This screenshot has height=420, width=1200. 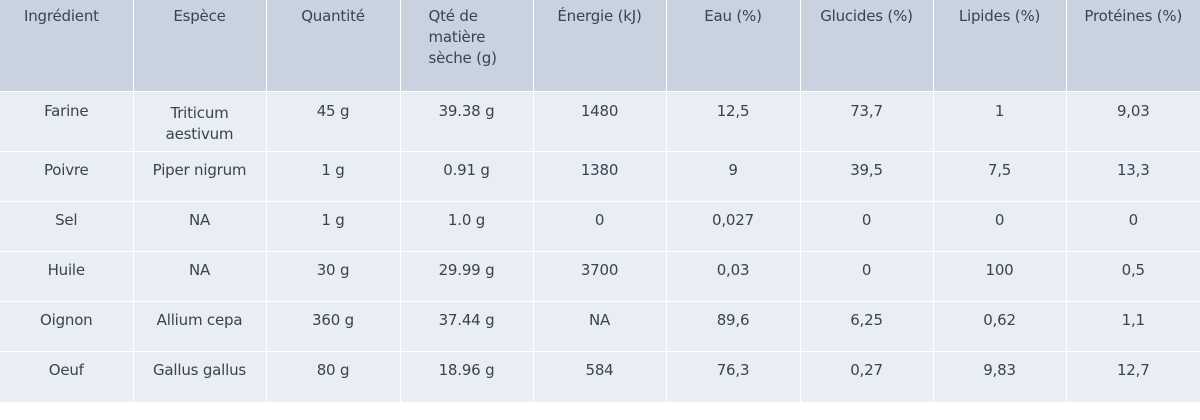 I want to click on header-proteins: Protéines (%), so click(x=1133, y=46).